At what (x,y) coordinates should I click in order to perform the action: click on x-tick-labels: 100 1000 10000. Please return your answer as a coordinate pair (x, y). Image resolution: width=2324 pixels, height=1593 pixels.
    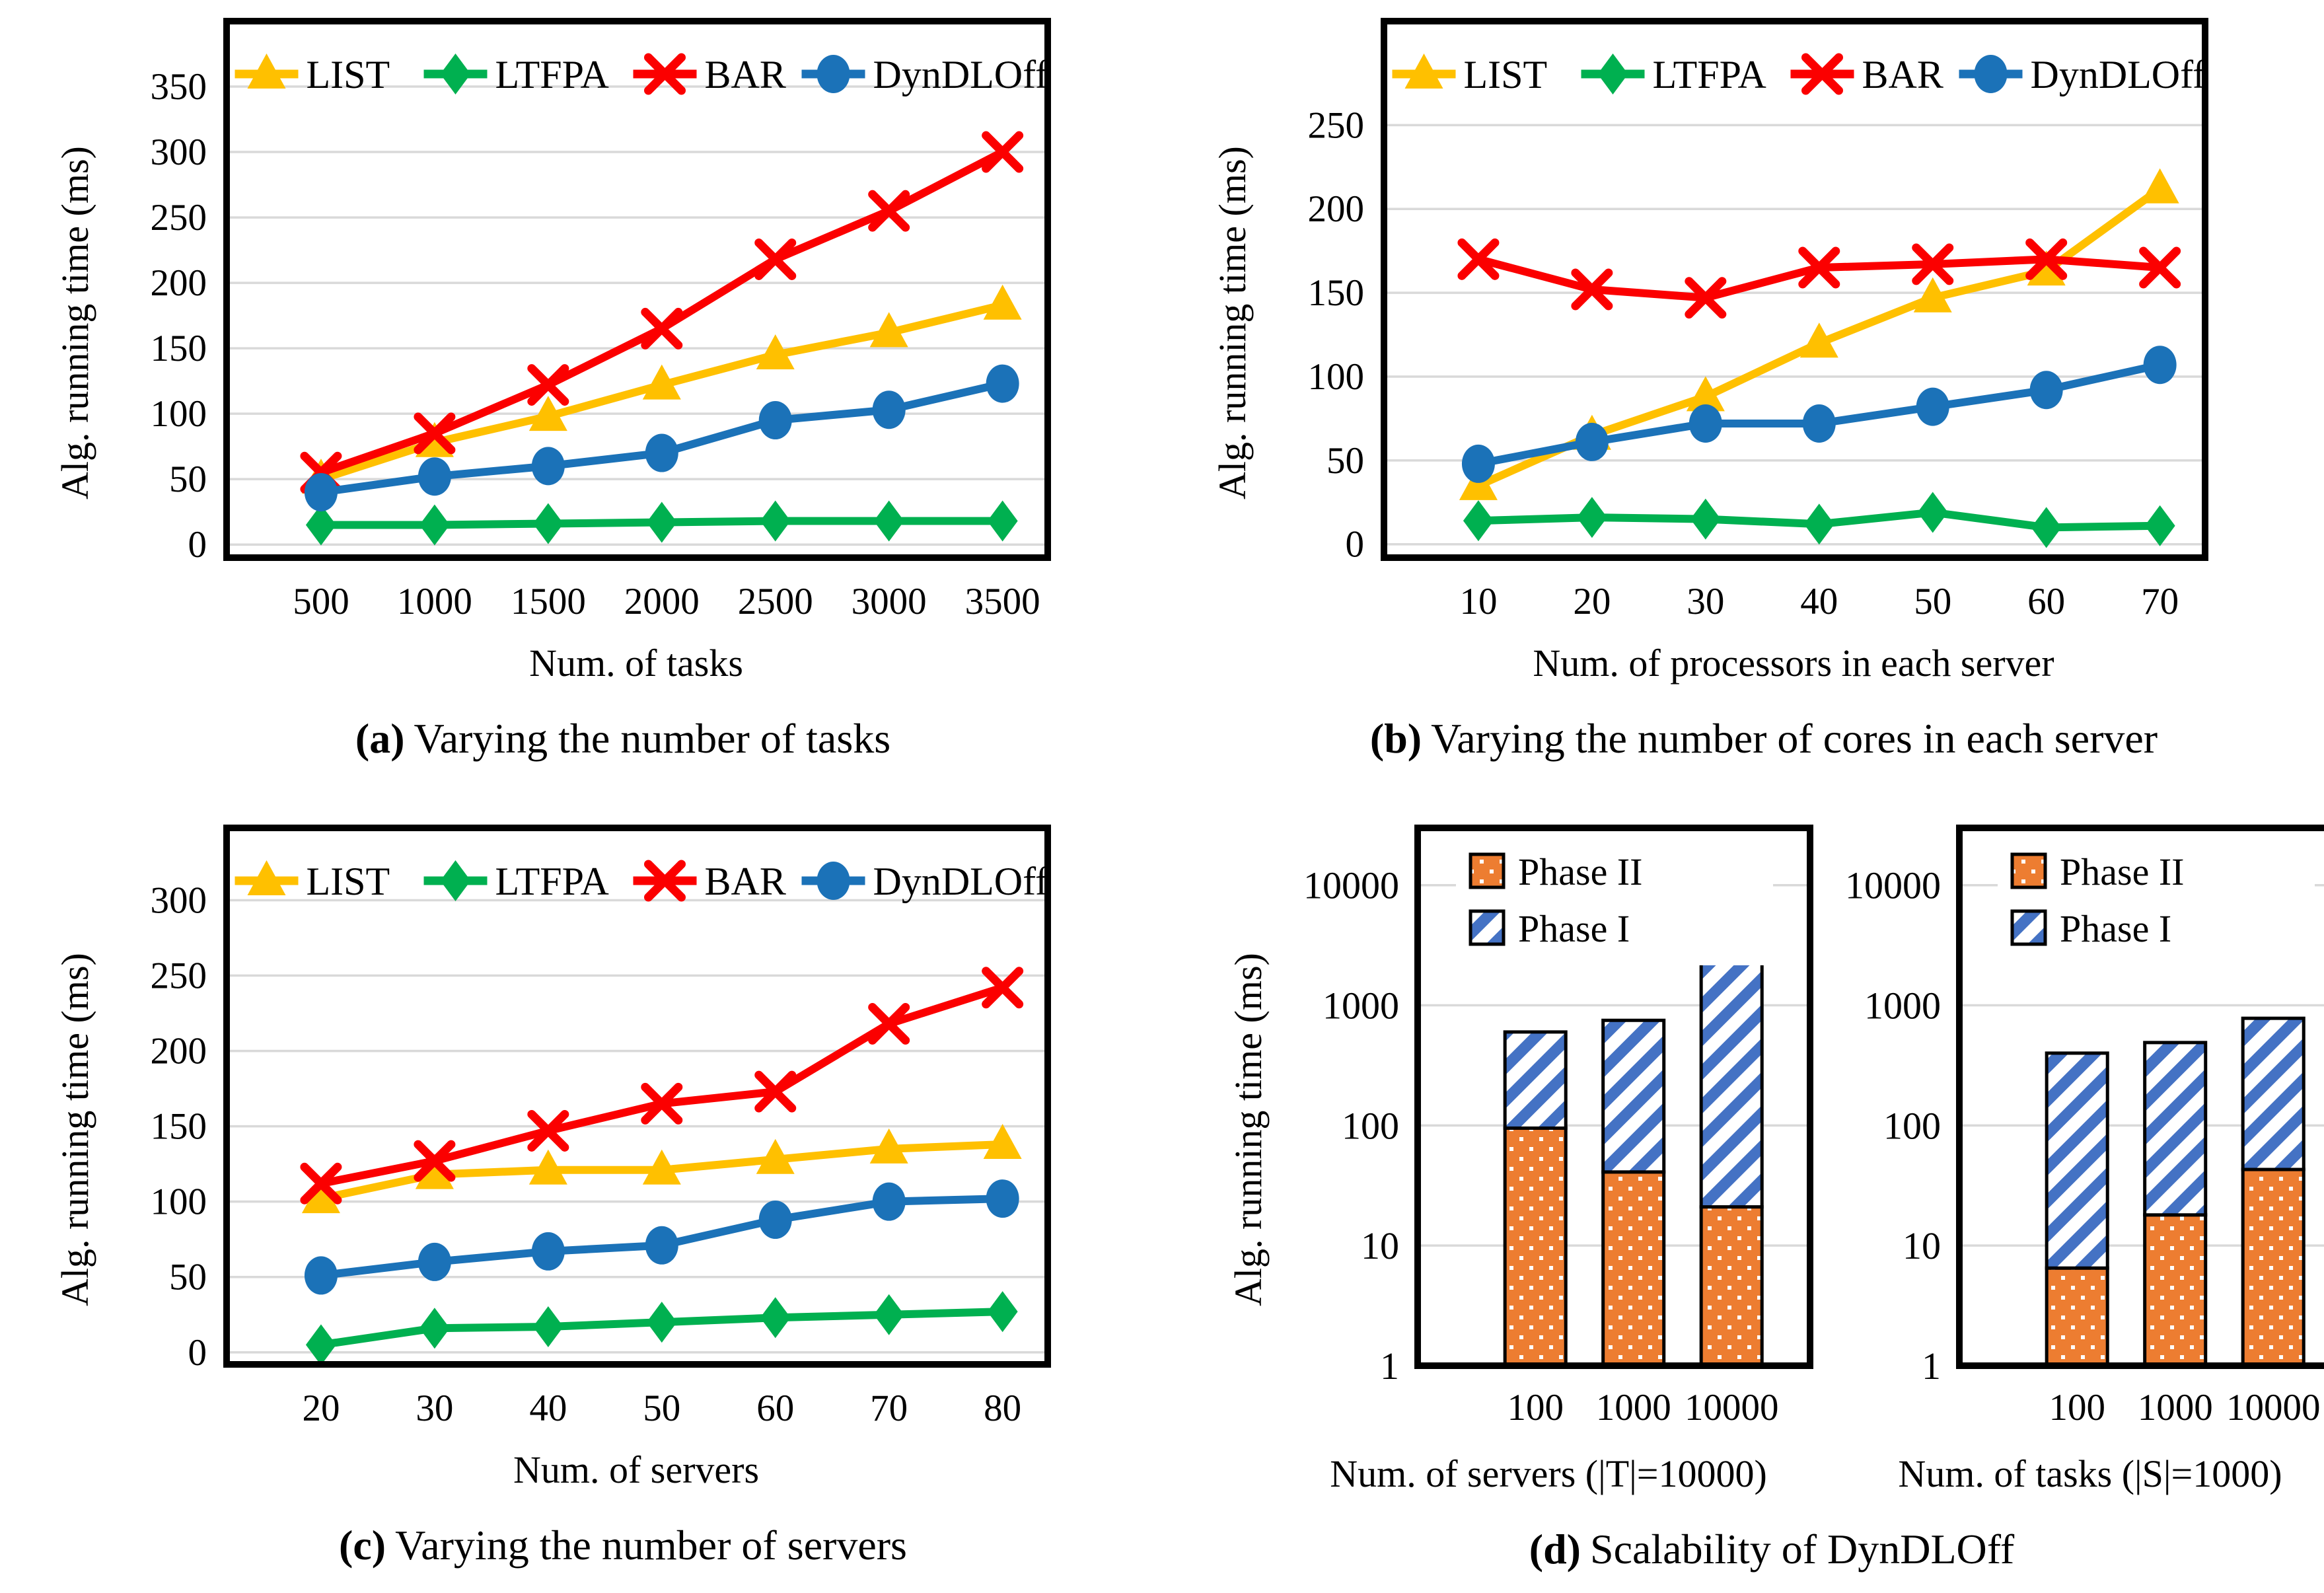
    Looking at the image, I should click on (2184, 1408).